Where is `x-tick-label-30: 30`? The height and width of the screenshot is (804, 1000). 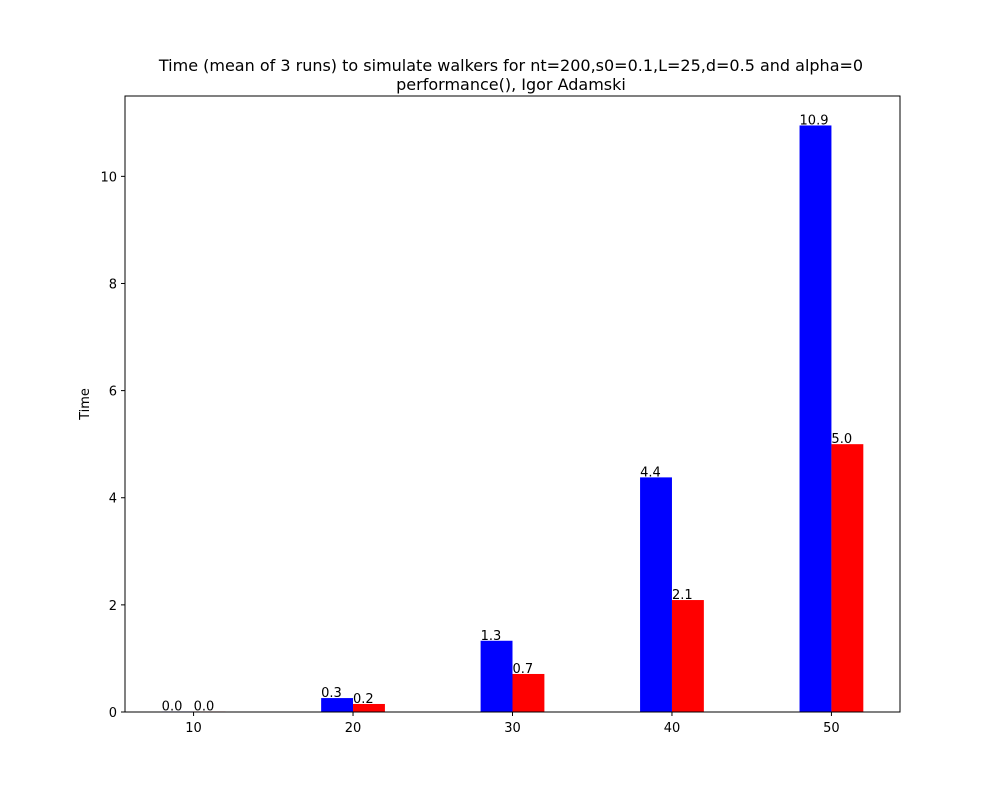
x-tick-label-30: 30 is located at coordinates (512, 728).